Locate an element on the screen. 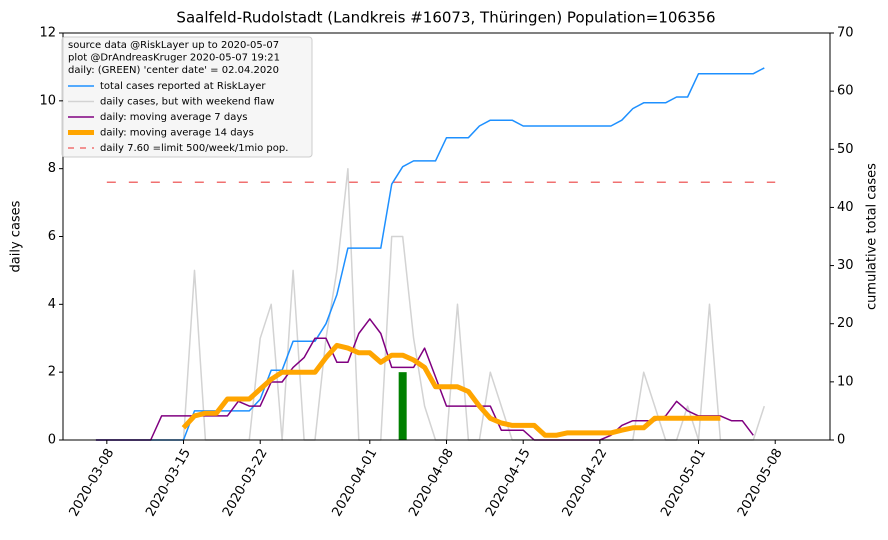  y-tick-label: 0 is located at coordinates (52, 440).